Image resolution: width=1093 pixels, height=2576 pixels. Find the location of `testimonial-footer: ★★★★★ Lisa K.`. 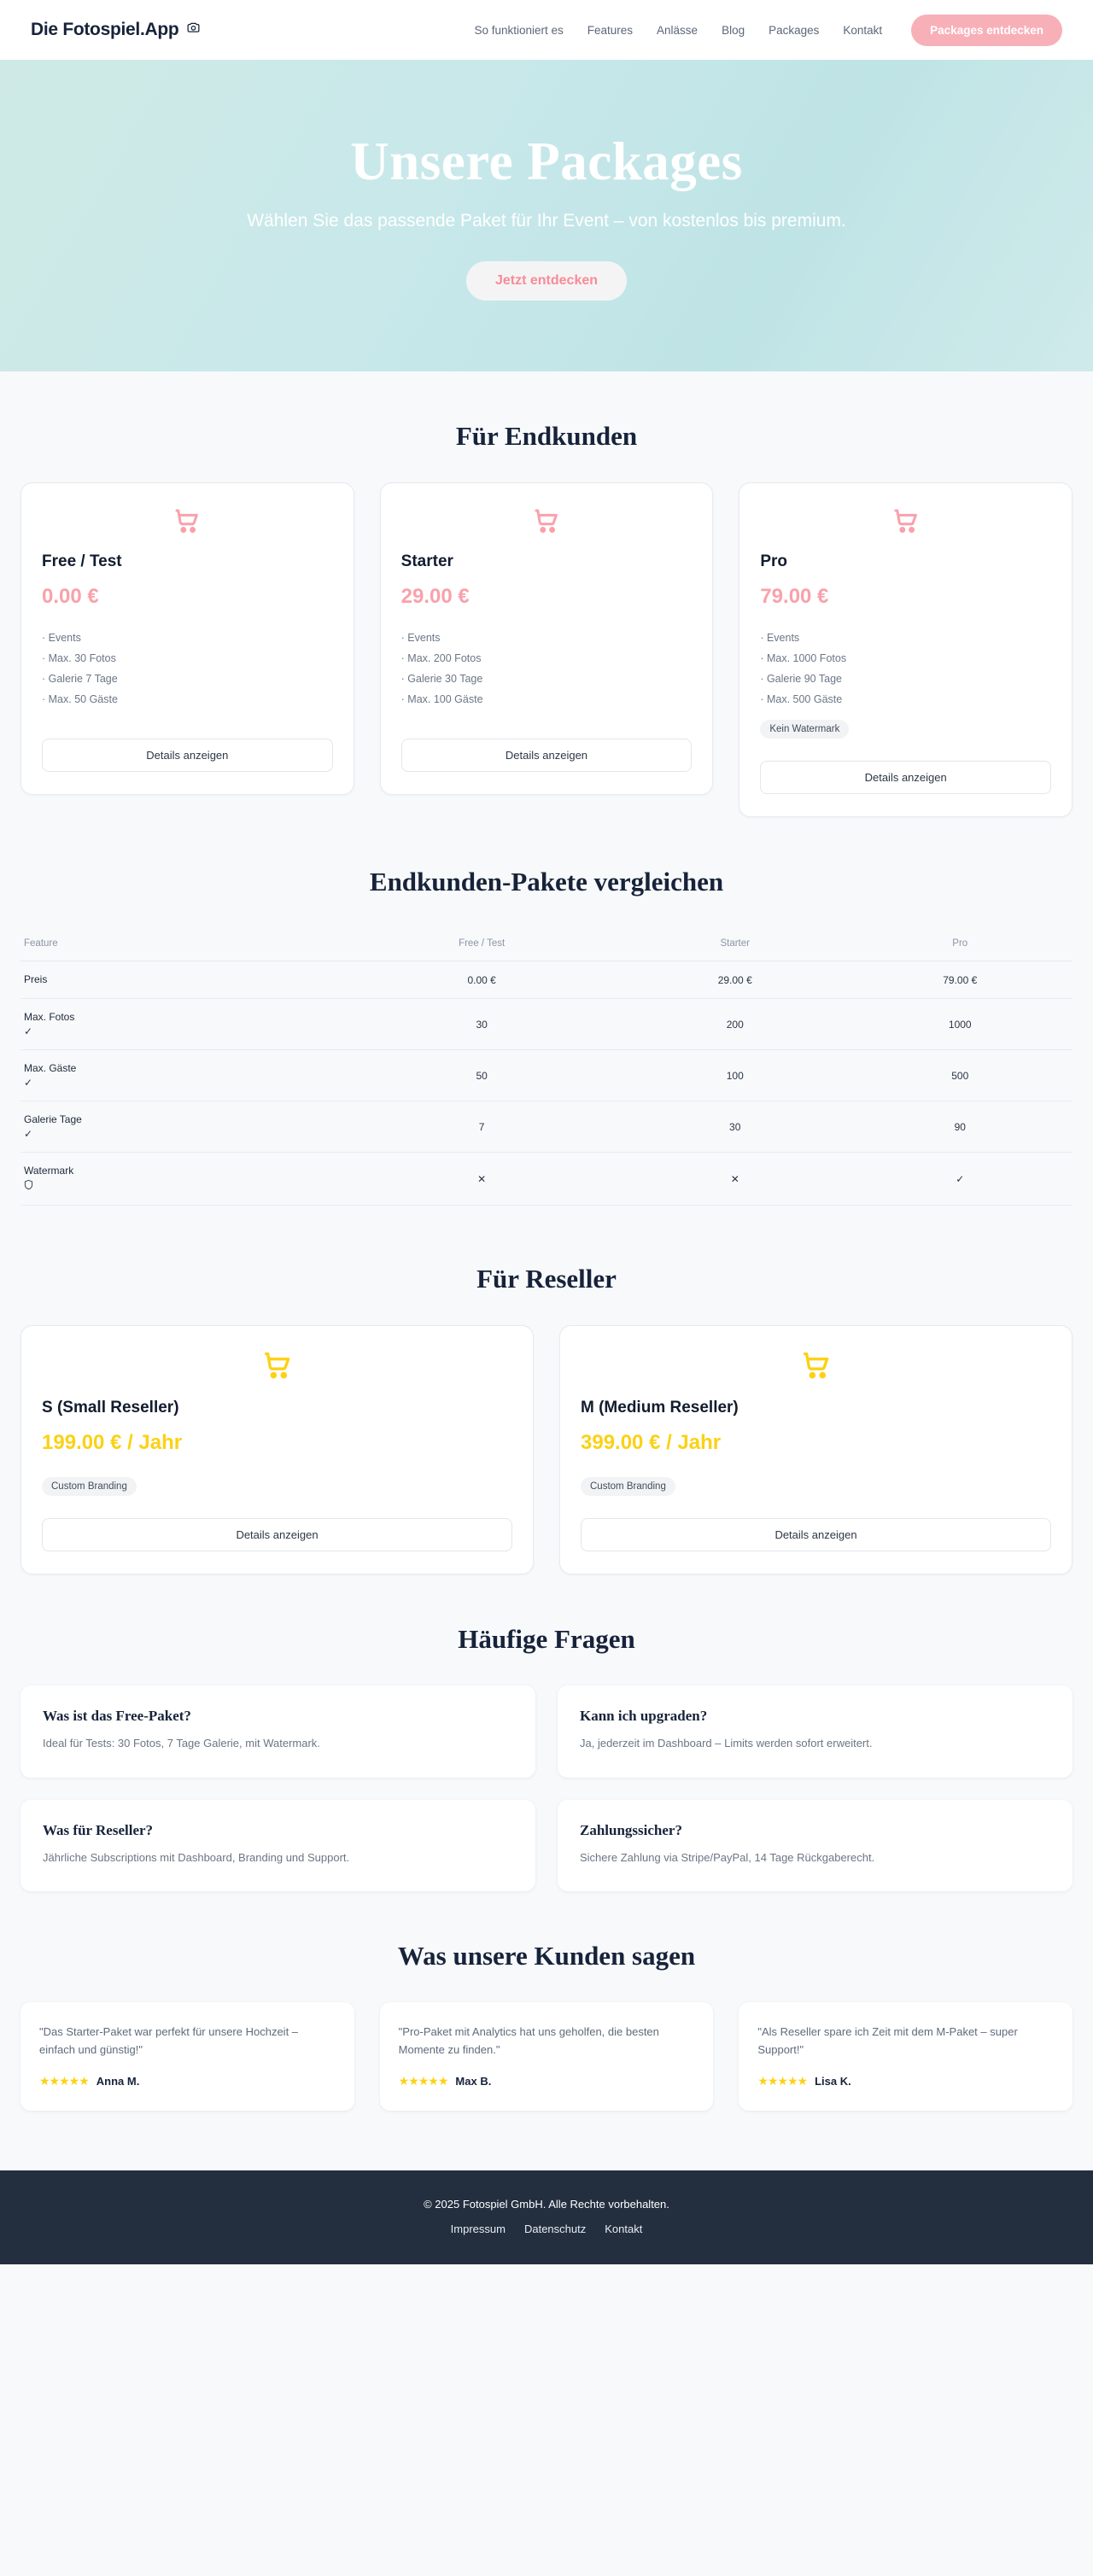

testimonial-footer: ★★★★★ Lisa K. is located at coordinates (905, 2081).